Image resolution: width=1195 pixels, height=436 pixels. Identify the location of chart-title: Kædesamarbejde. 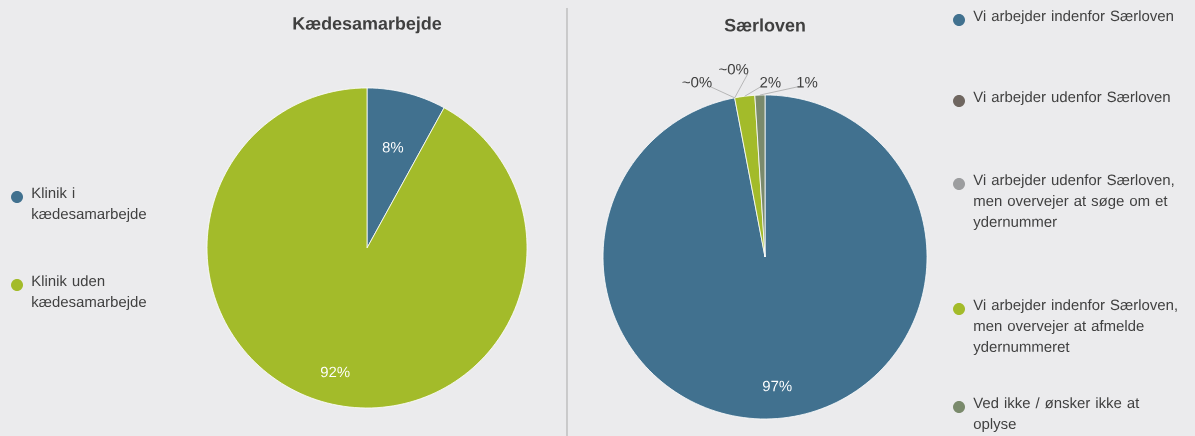
(367, 25).